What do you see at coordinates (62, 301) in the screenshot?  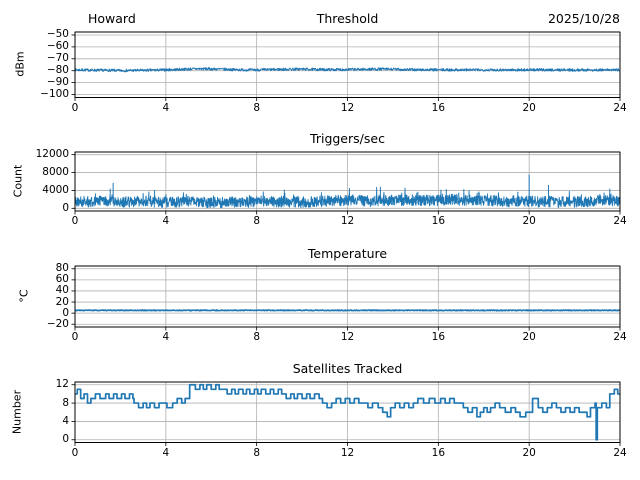 I see `y-tick-label: 20` at bounding box center [62, 301].